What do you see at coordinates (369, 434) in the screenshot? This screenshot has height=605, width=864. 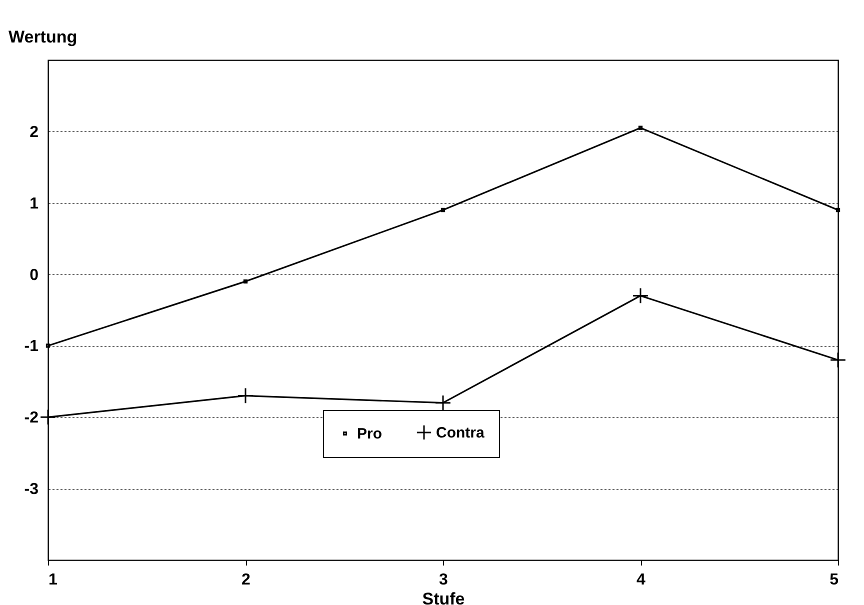 I see `legend-label: Pro` at bounding box center [369, 434].